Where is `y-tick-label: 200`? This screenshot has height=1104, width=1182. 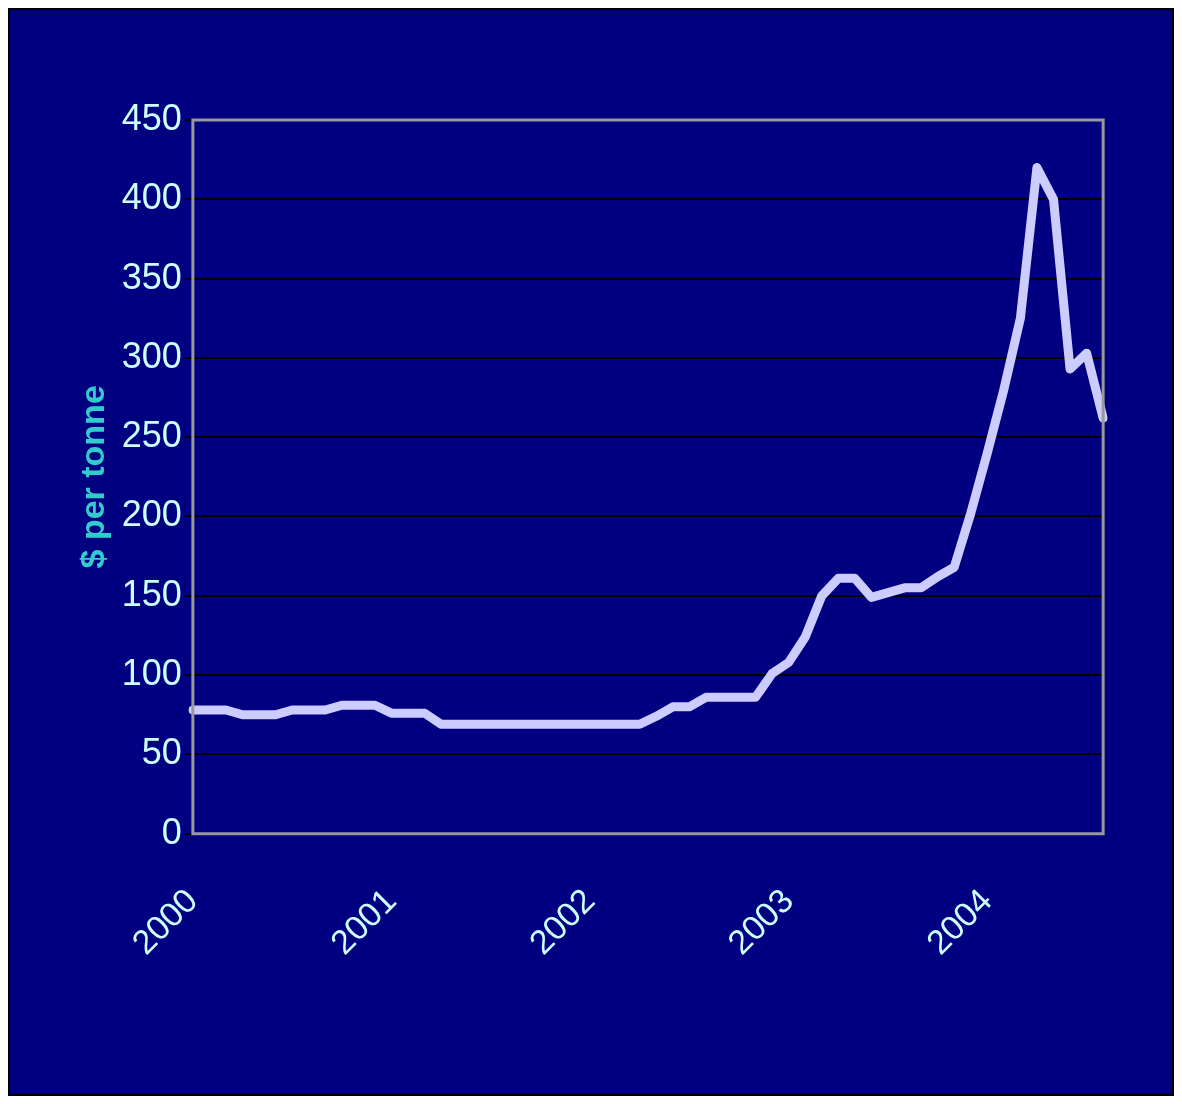
y-tick-label: 200 is located at coordinates (151, 514).